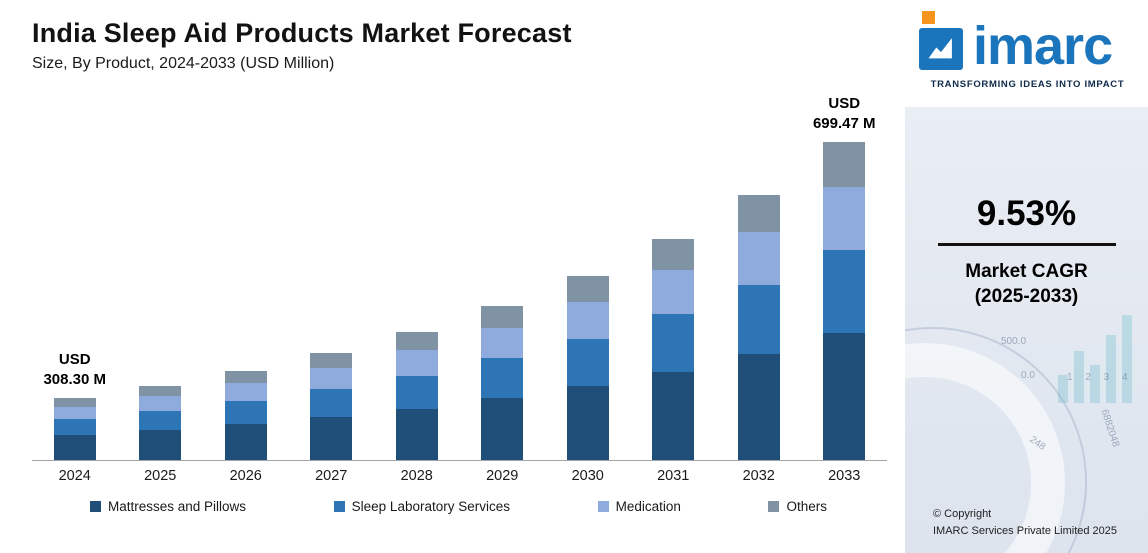 The image size is (1148, 553). I want to click on legend-label: Sleep Laboratory Services, so click(430, 506).